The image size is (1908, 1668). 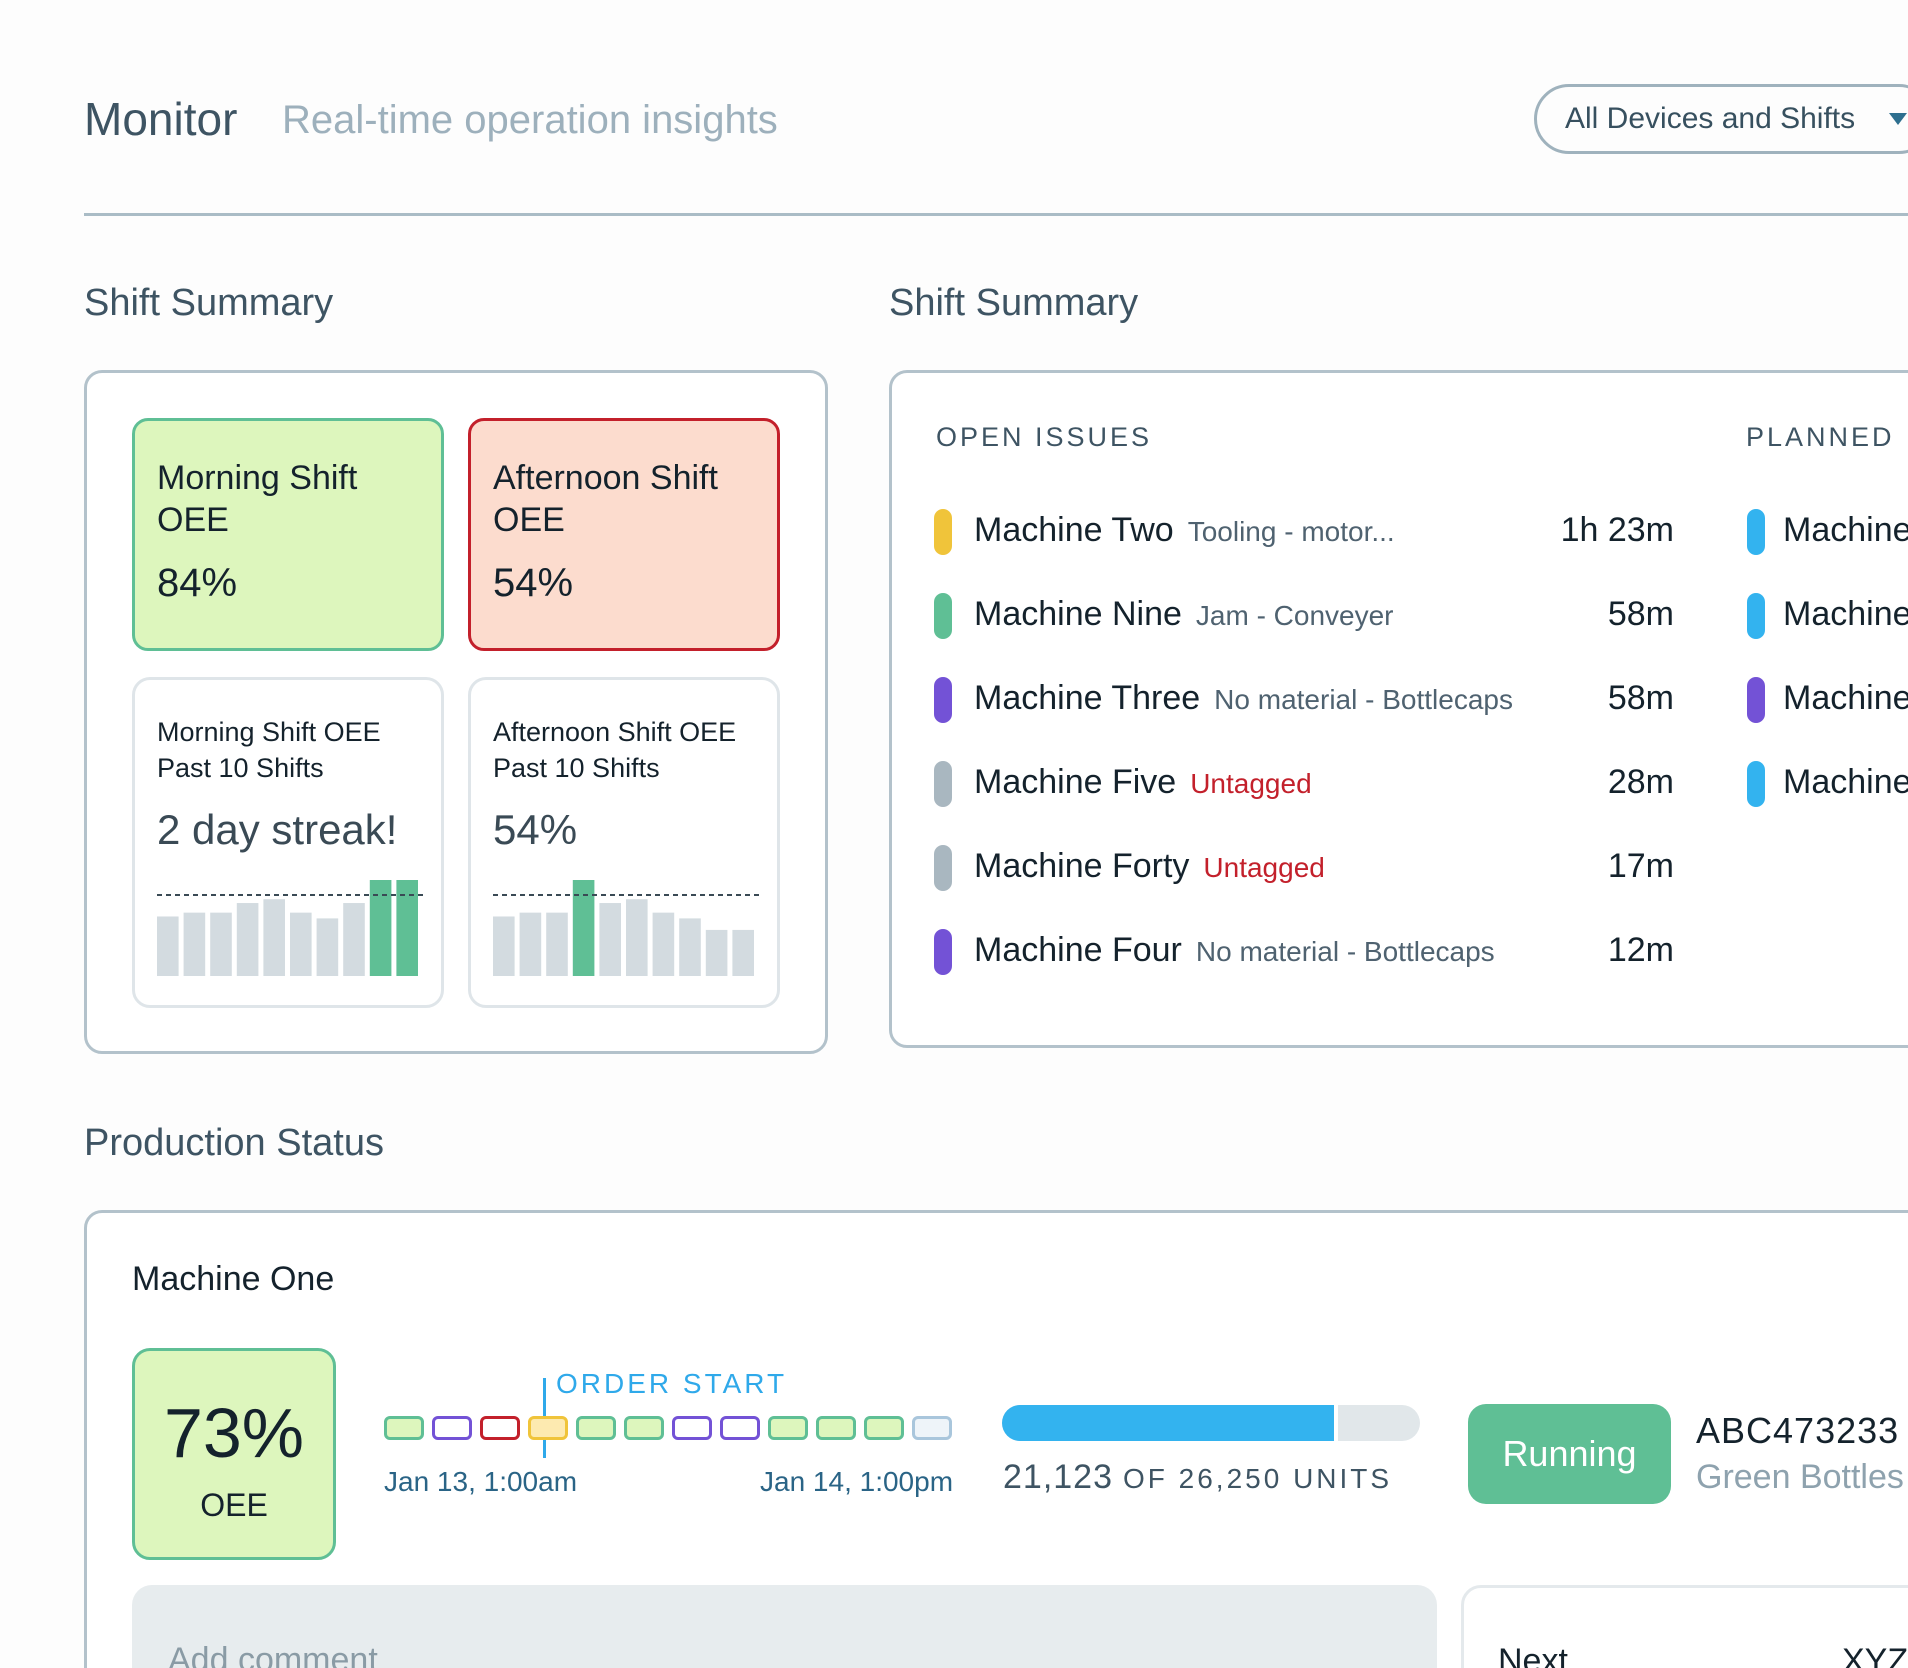 I want to click on issue-duration: 28m, so click(x=1640, y=782).